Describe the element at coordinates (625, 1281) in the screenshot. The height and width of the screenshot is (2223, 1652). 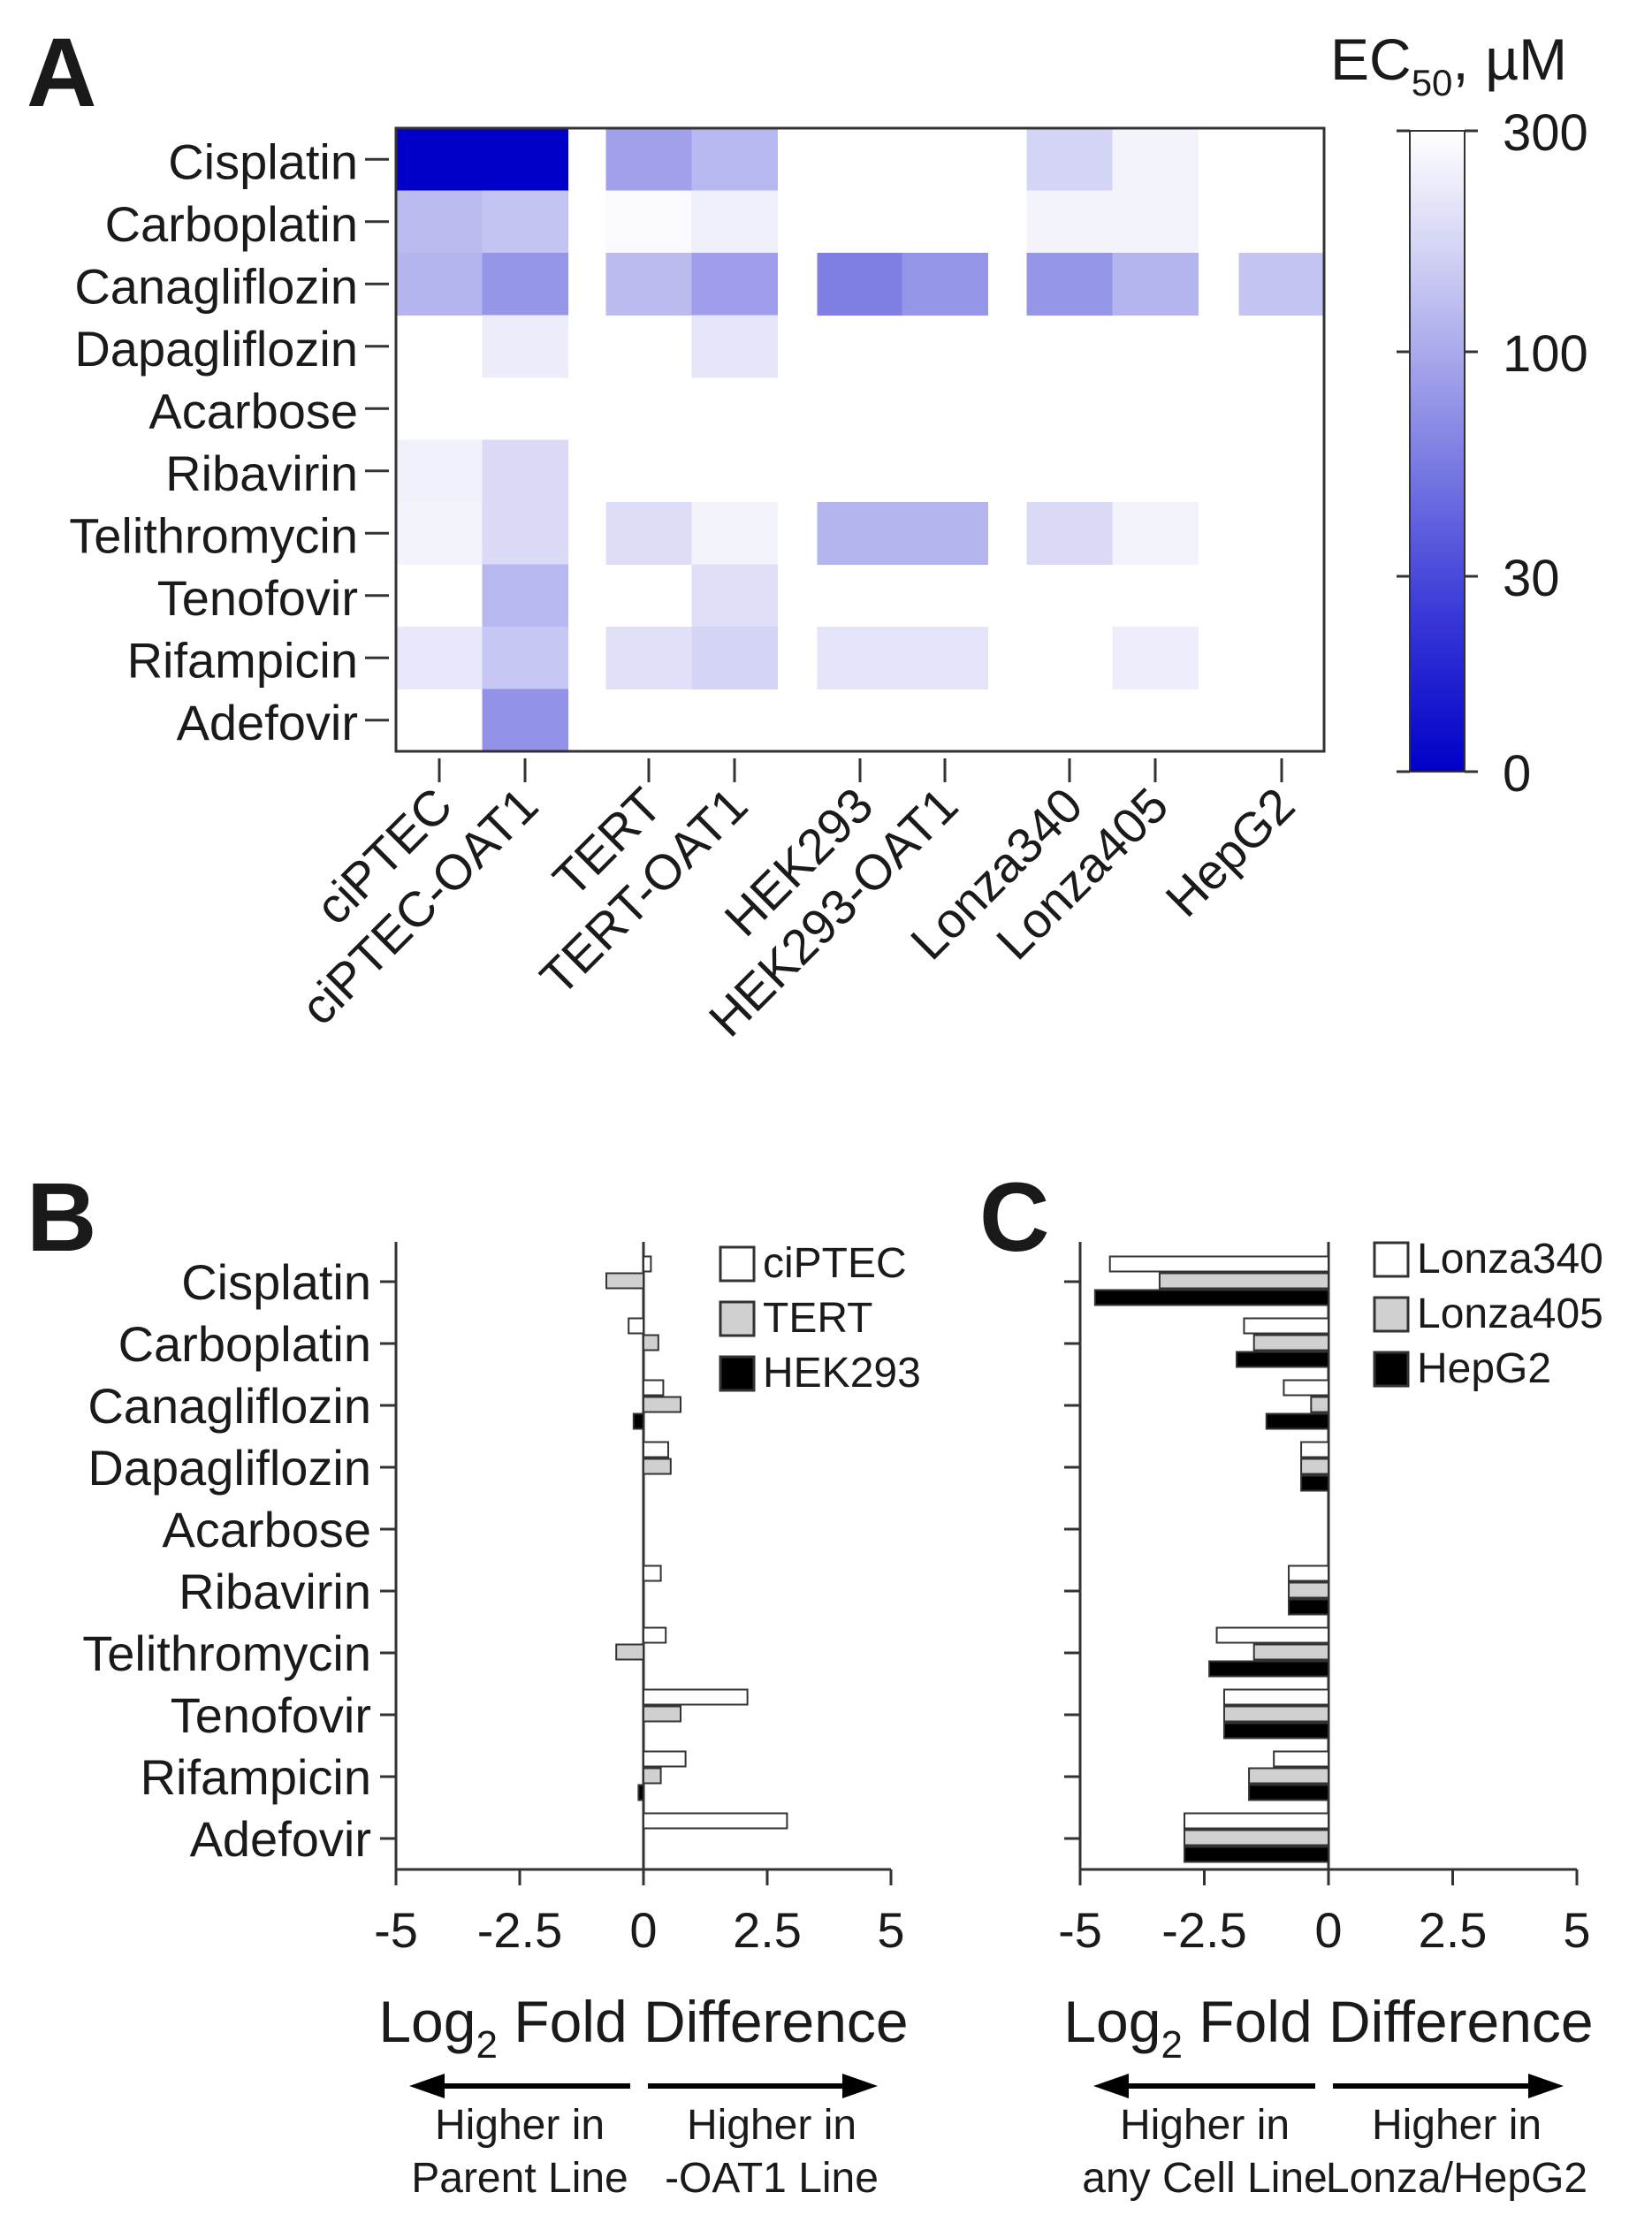
I see `panel-b-bar-tert-cisplatin` at that location.